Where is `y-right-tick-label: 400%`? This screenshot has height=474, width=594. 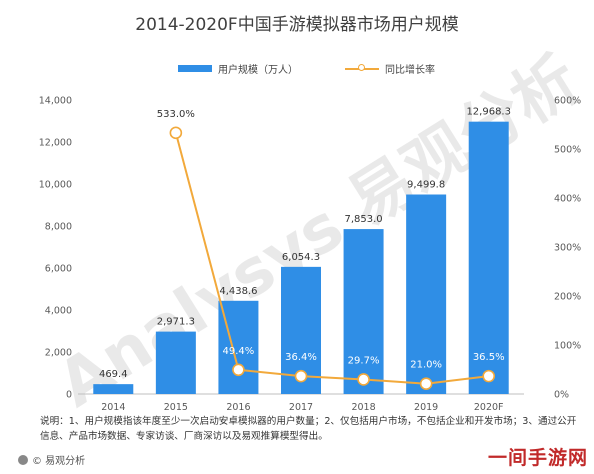 y-right-tick-label: 400% is located at coordinates (567, 199).